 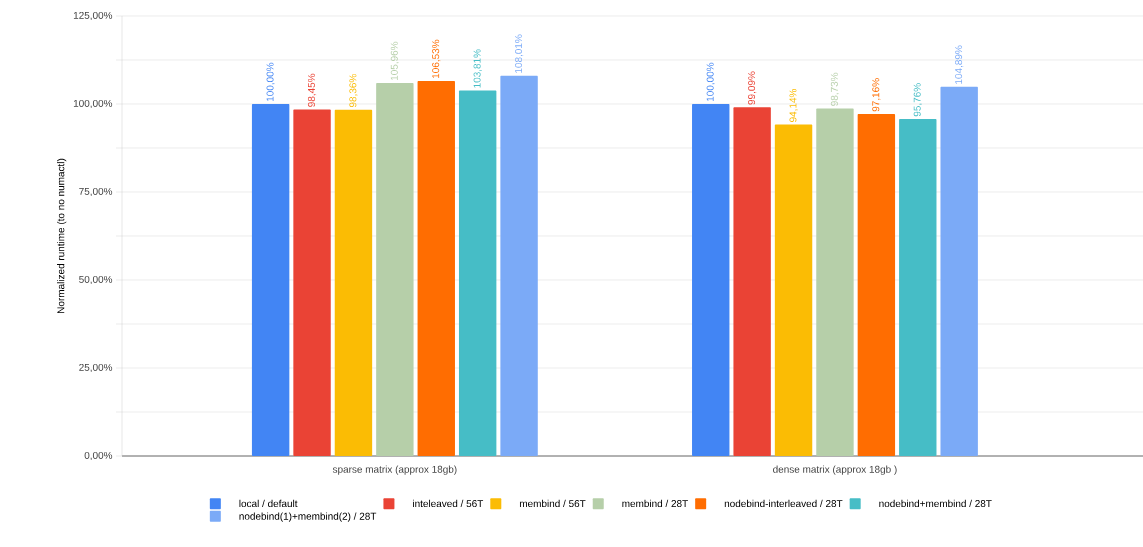 I want to click on data-label: 105,96%, so click(x=394, y=61).